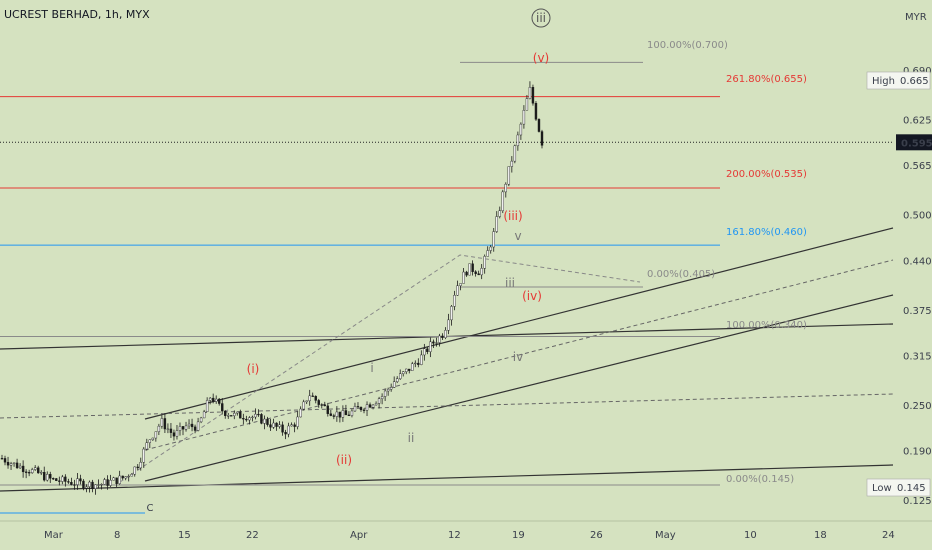 The width and height of the screenshot is (932, 550). What do you see at coordinates (512, 216) in the screenshot?
I see `wave-label-iii-paren: (iii)` at bounding box center [512, 216].